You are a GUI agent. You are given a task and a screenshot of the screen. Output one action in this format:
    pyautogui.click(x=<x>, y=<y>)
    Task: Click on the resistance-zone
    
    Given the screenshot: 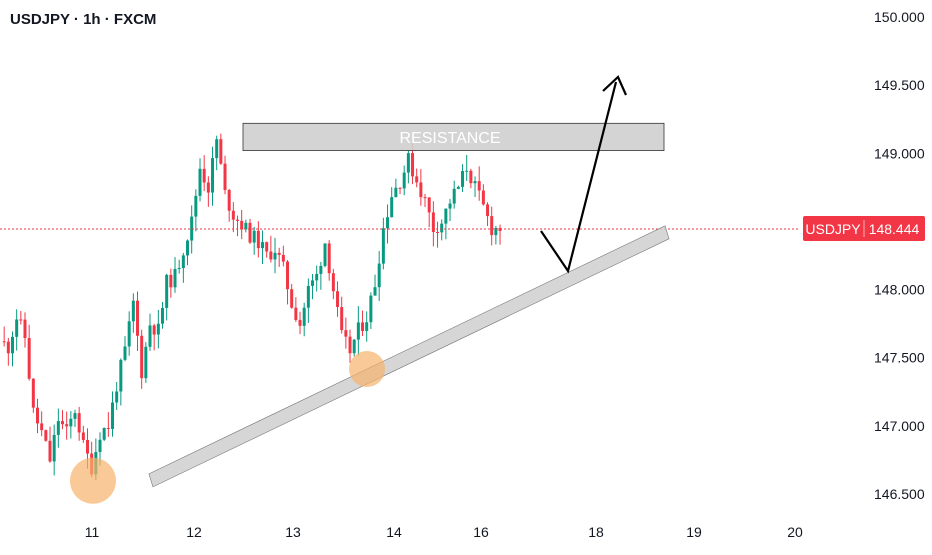 What is the action you would take?
    pyautogui.click(x=453, y=136)
    